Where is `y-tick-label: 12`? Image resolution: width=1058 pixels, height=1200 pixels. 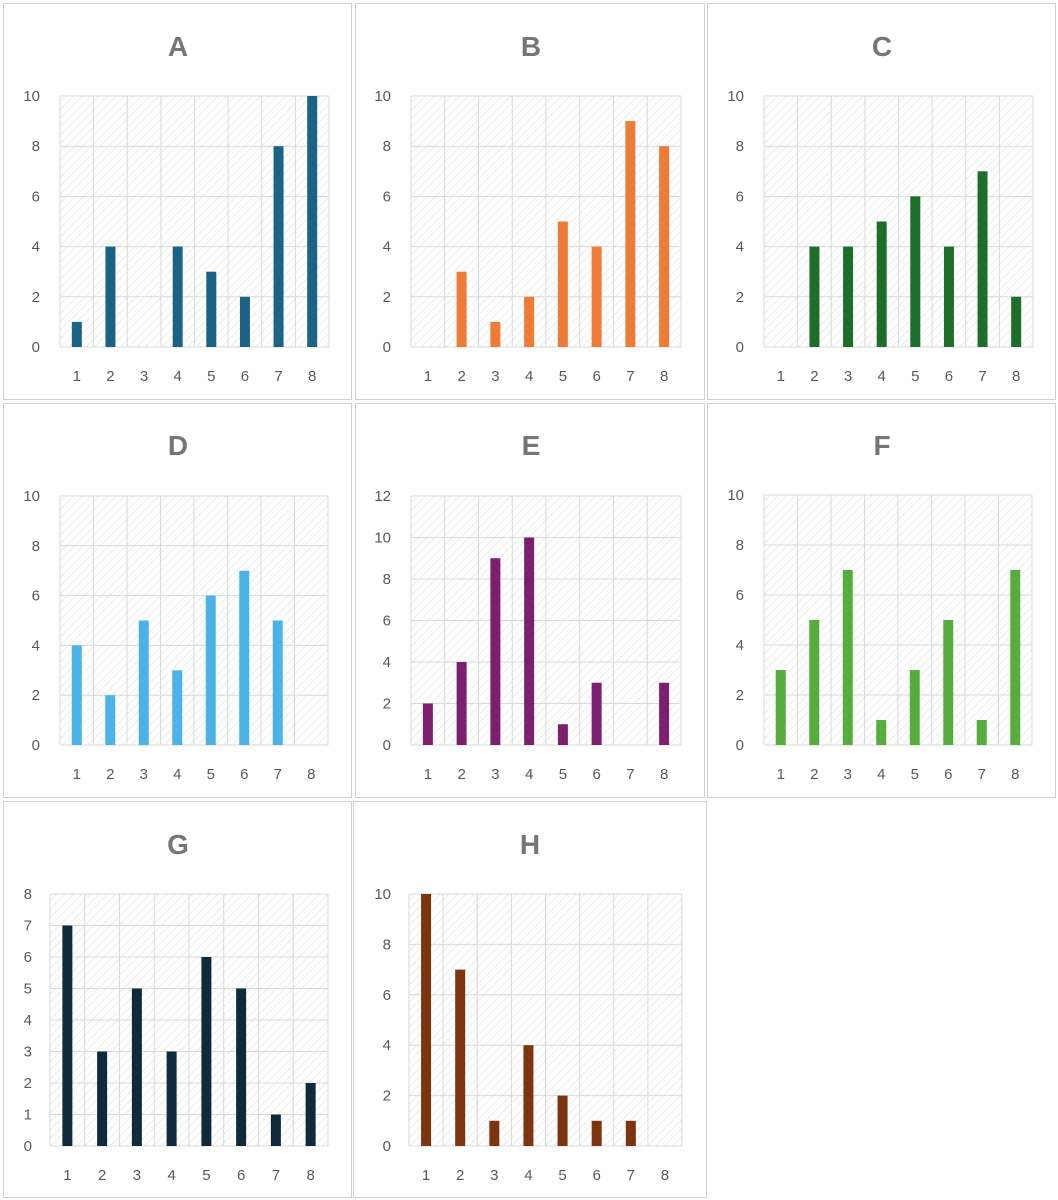
y-tick-label: 12 is located at coordinates (382, 496).